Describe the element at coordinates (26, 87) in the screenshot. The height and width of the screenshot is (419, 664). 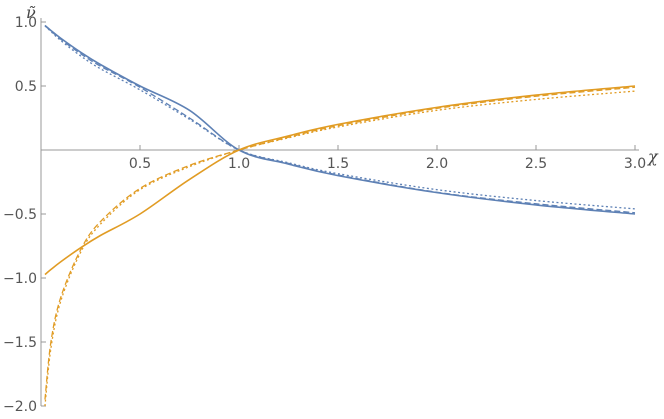
I see `y-tick-label: 0.5` at that location.